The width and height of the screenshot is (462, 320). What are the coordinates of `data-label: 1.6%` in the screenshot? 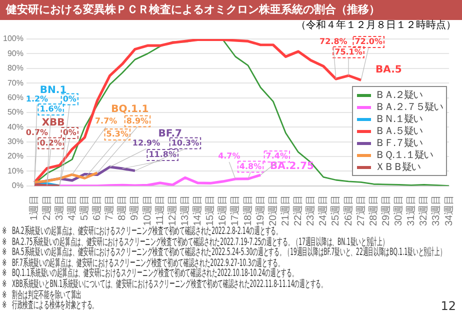 It's located at (51, 109).